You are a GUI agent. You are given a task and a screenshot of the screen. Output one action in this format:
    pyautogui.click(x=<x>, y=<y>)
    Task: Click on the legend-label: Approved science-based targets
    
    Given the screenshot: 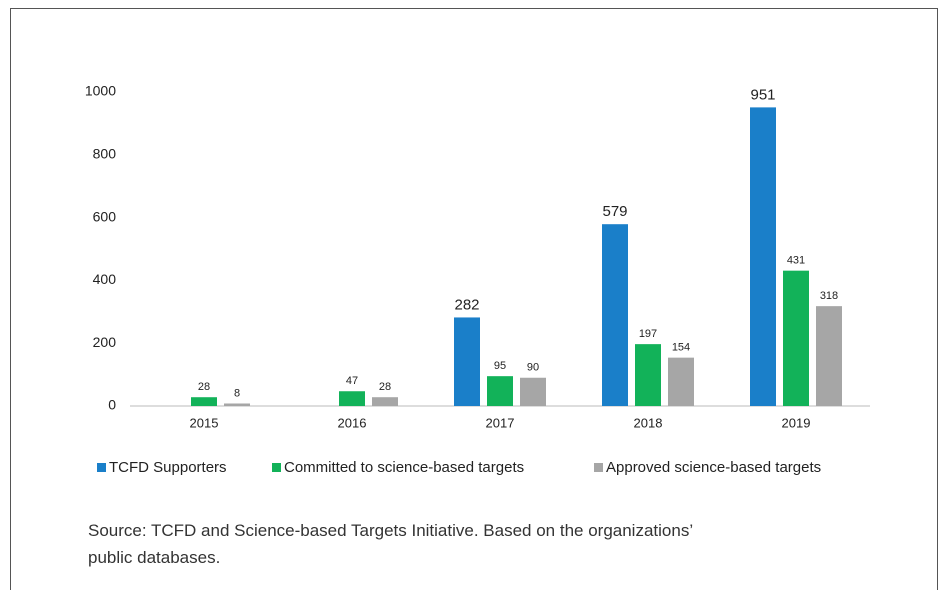 What is the action you would take?
    pyautogui.click(x=713, y=467)
    